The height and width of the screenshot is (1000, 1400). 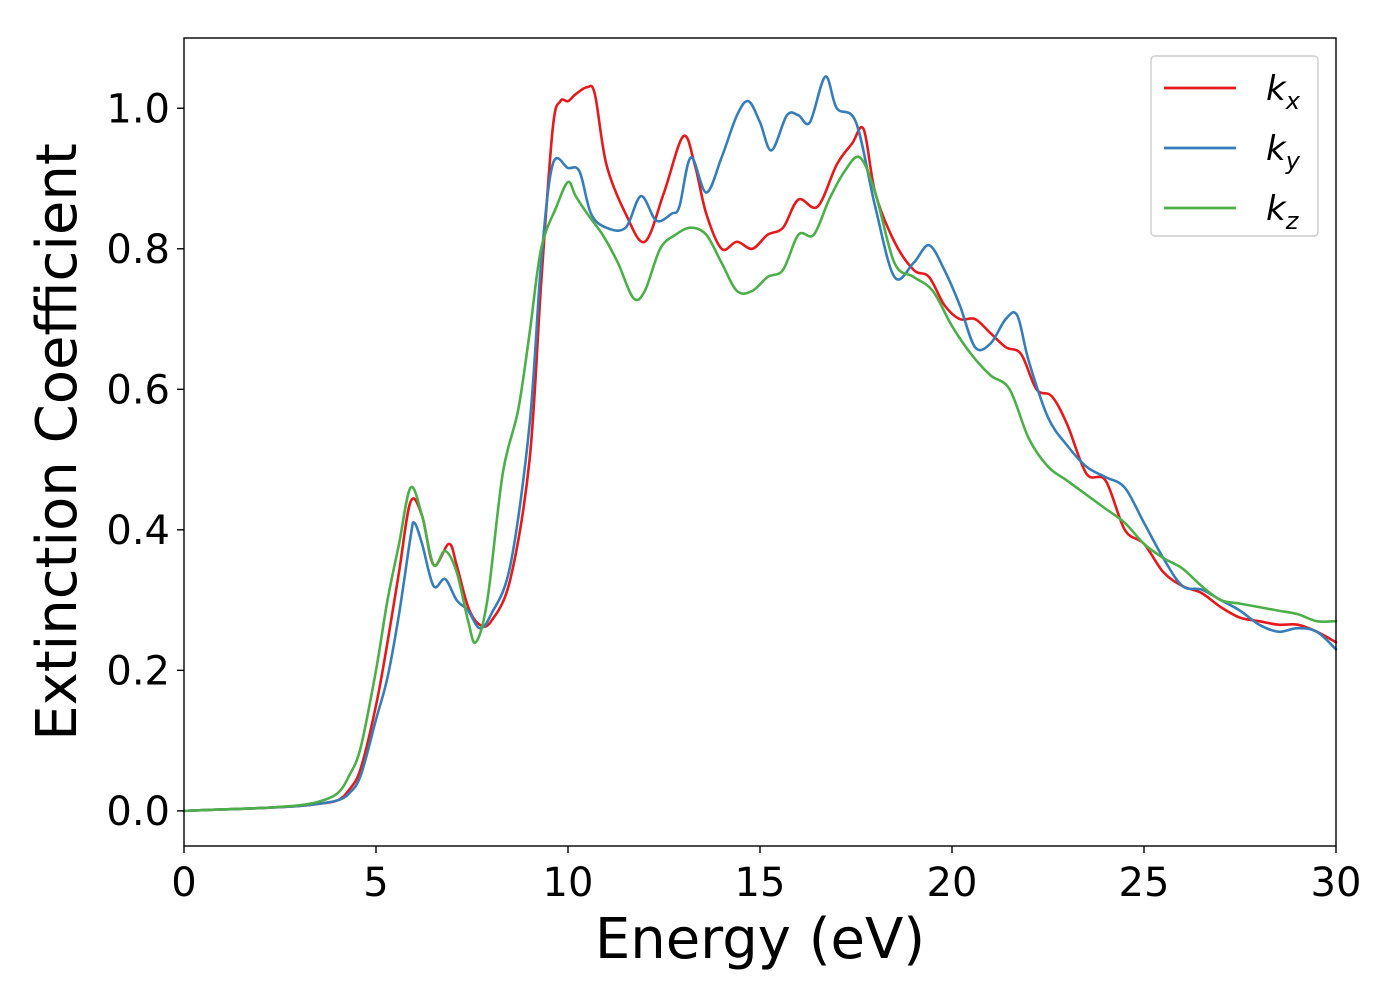 I want to click on y-axis-title: Extinction Coefficient, so click(x=57, y=442).